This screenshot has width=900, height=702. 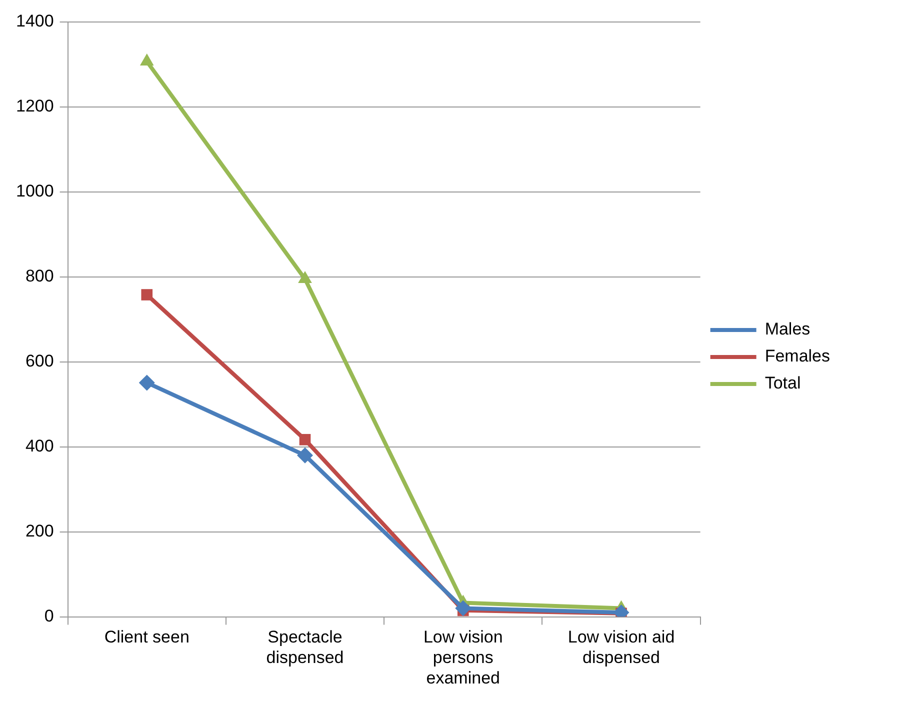 I want to click on x-tick-label: Low vision persons examined, so click(x=463, y=658).